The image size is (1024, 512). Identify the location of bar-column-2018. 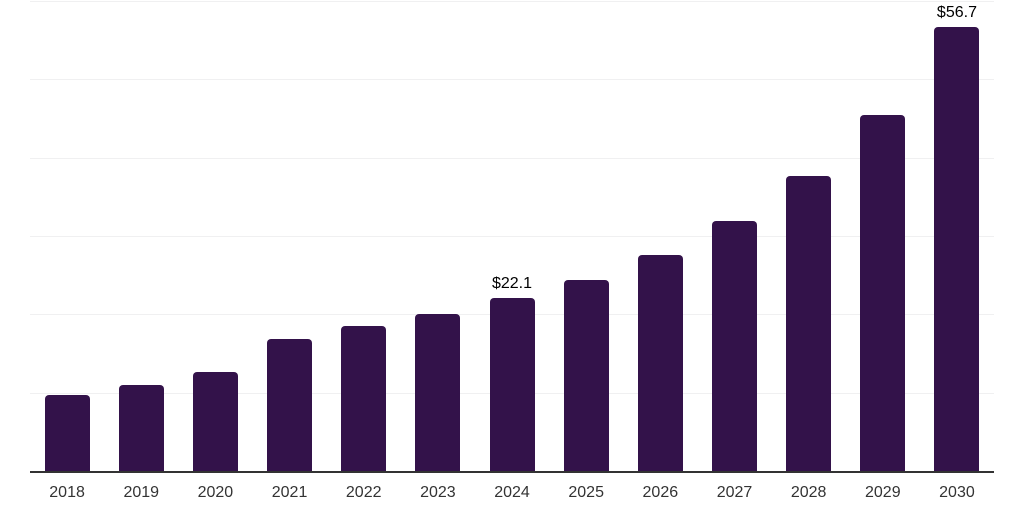
(67, 236).